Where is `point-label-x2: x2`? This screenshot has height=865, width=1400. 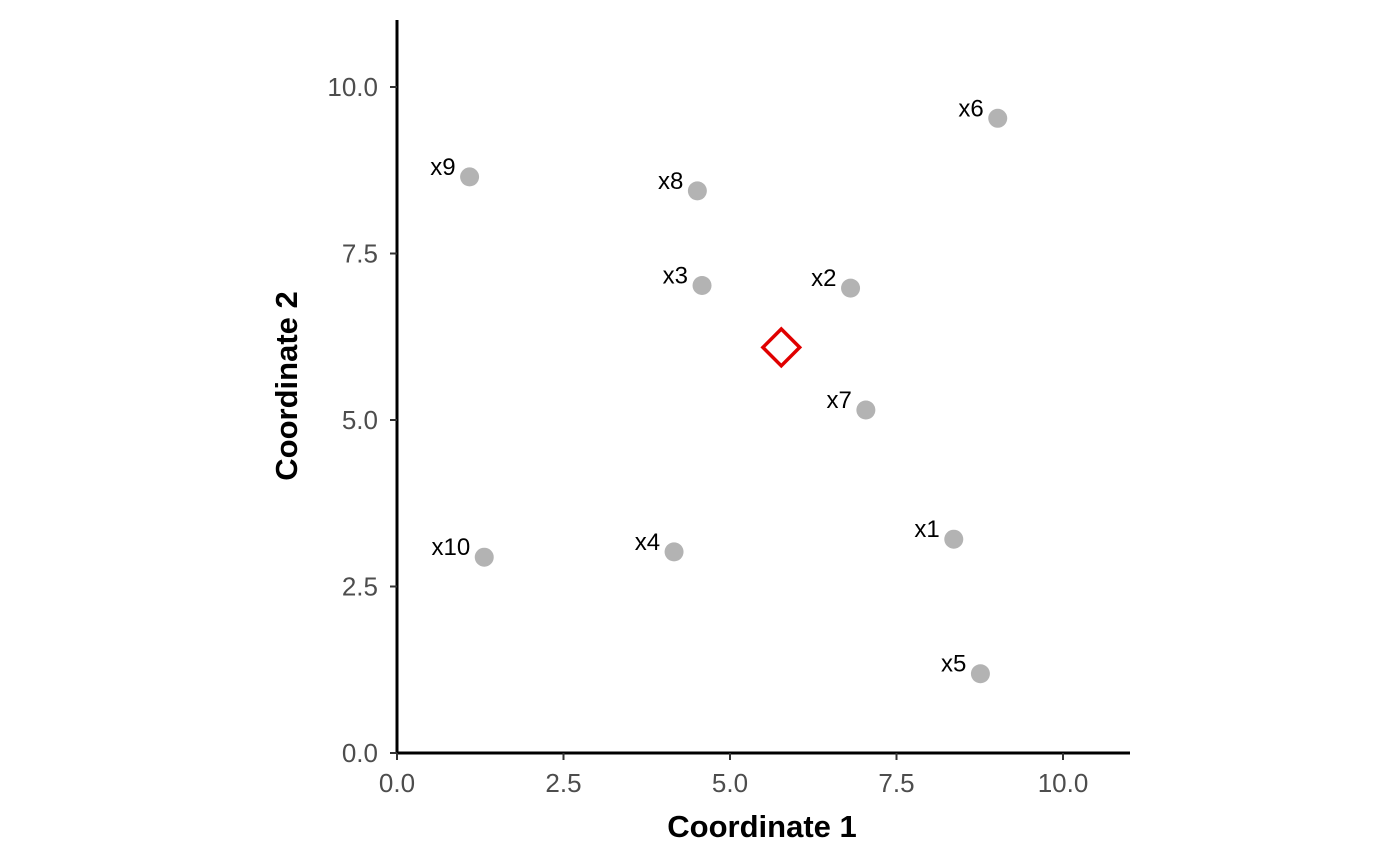 point-label-x2: x2 is located at coordinates (823, 278).